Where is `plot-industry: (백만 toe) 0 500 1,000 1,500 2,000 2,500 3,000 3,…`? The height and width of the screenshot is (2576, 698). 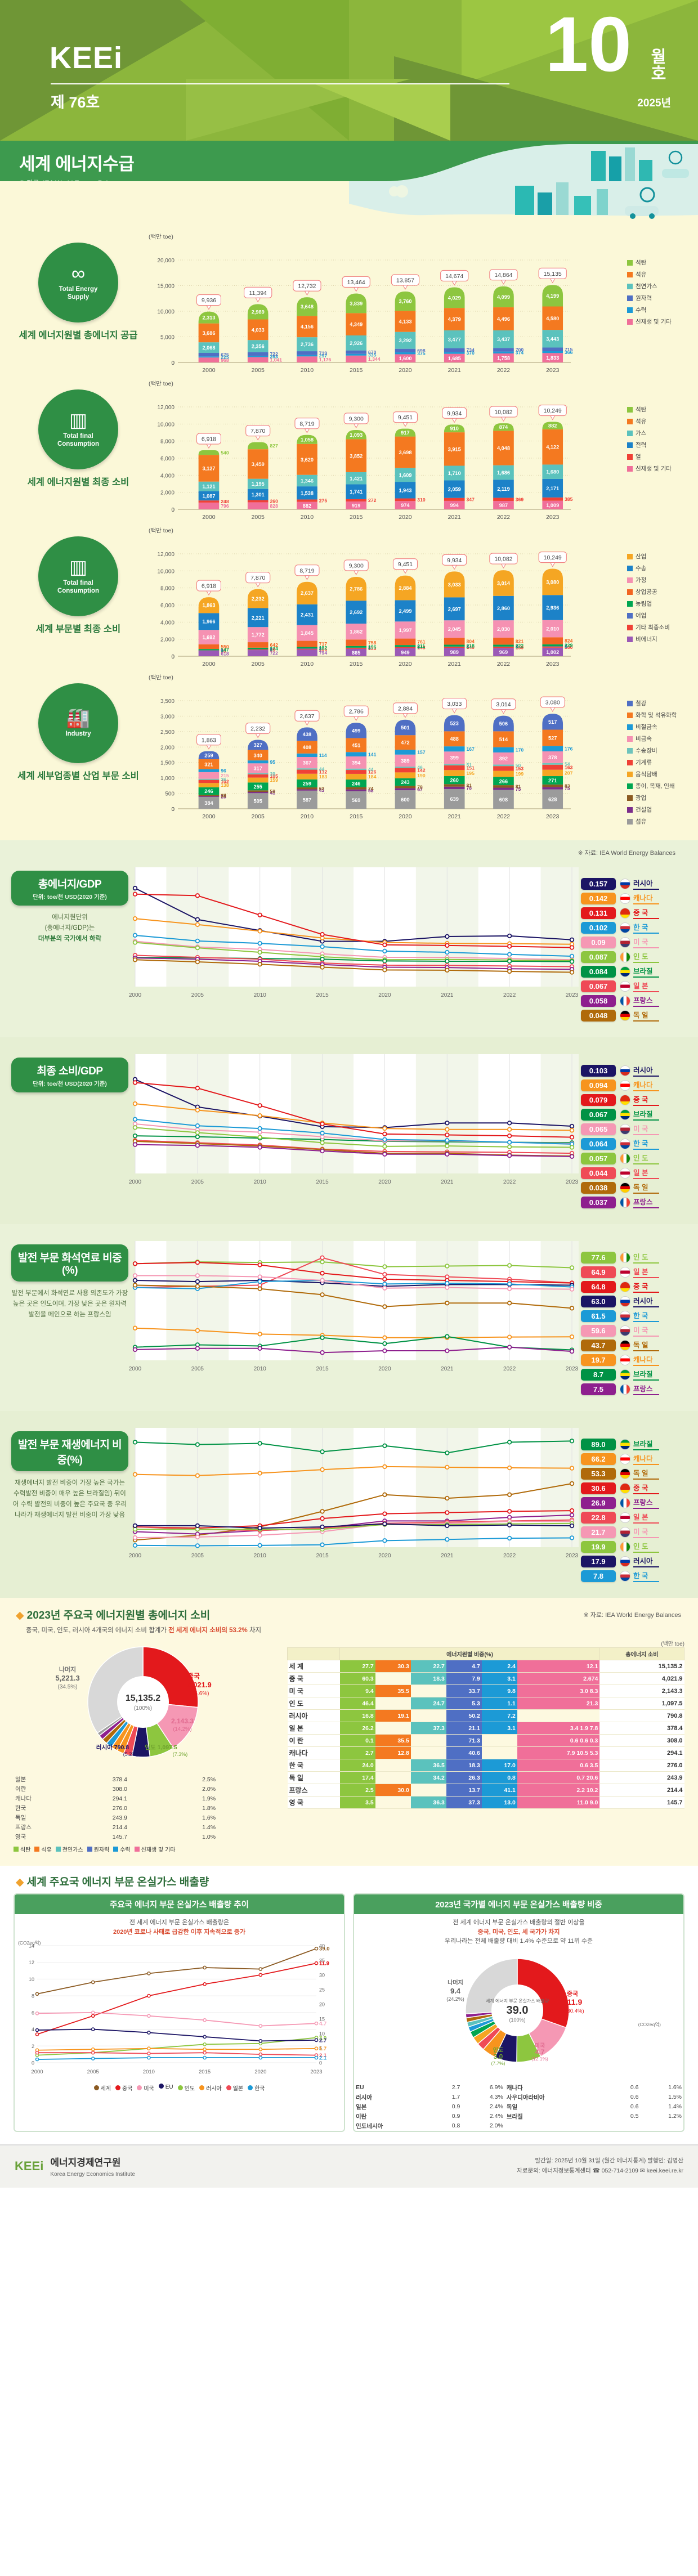 plot-industry: (백만 toe) 0 500 1,000 1,500 2,000 2,500 3,000 3,… is located at coordinates (388, 747).